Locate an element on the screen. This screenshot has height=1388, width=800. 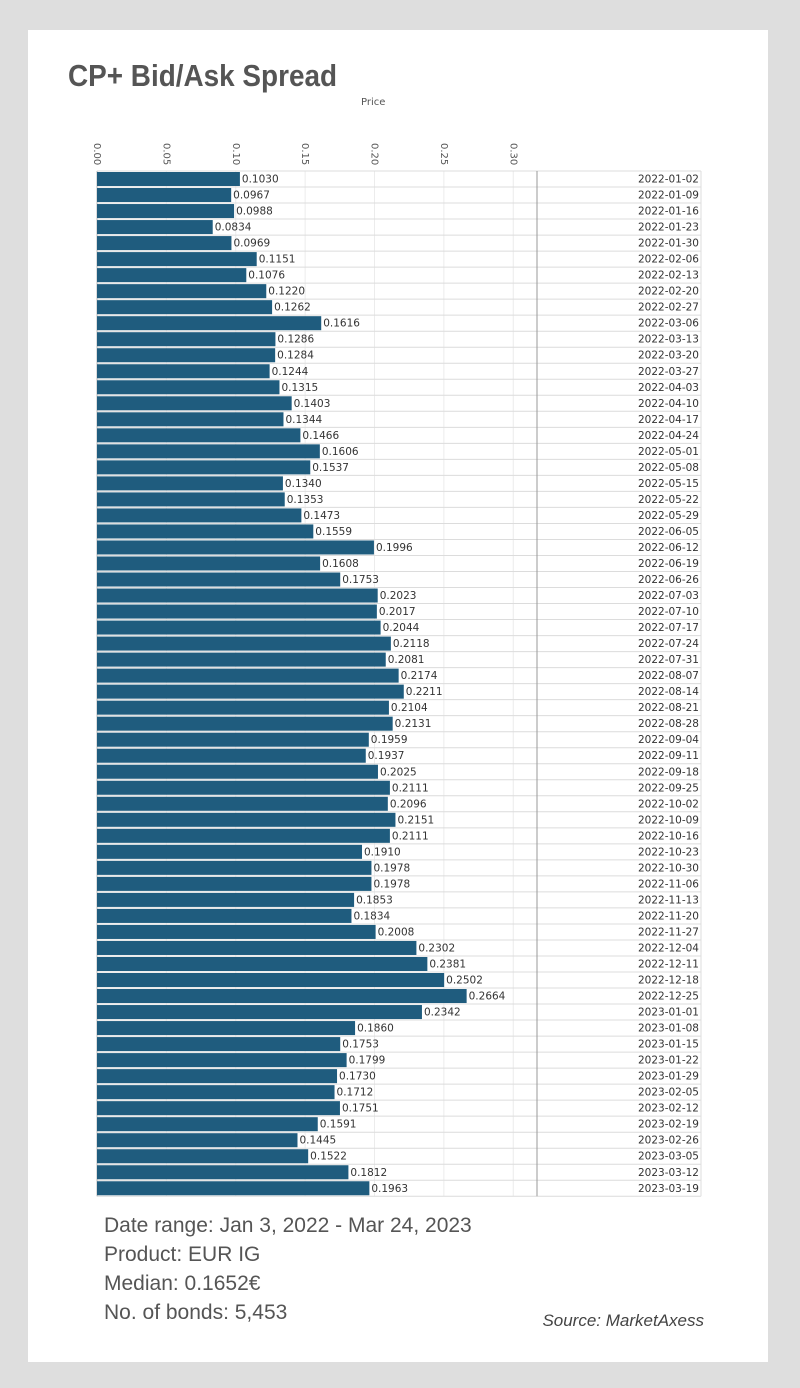
category-label: 2022-03-20 is located at coordinates (668, 356).